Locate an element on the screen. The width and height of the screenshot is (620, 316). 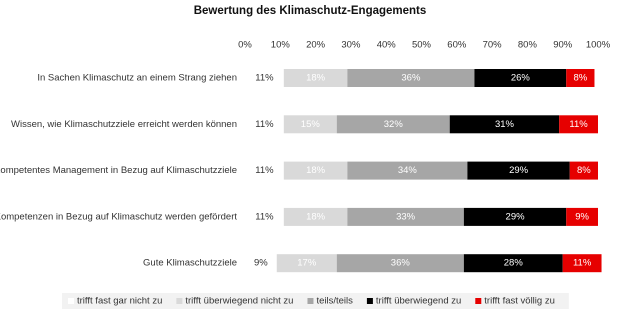
legend-label: trifft fast völlig zu is located at coordinates (519, 301).